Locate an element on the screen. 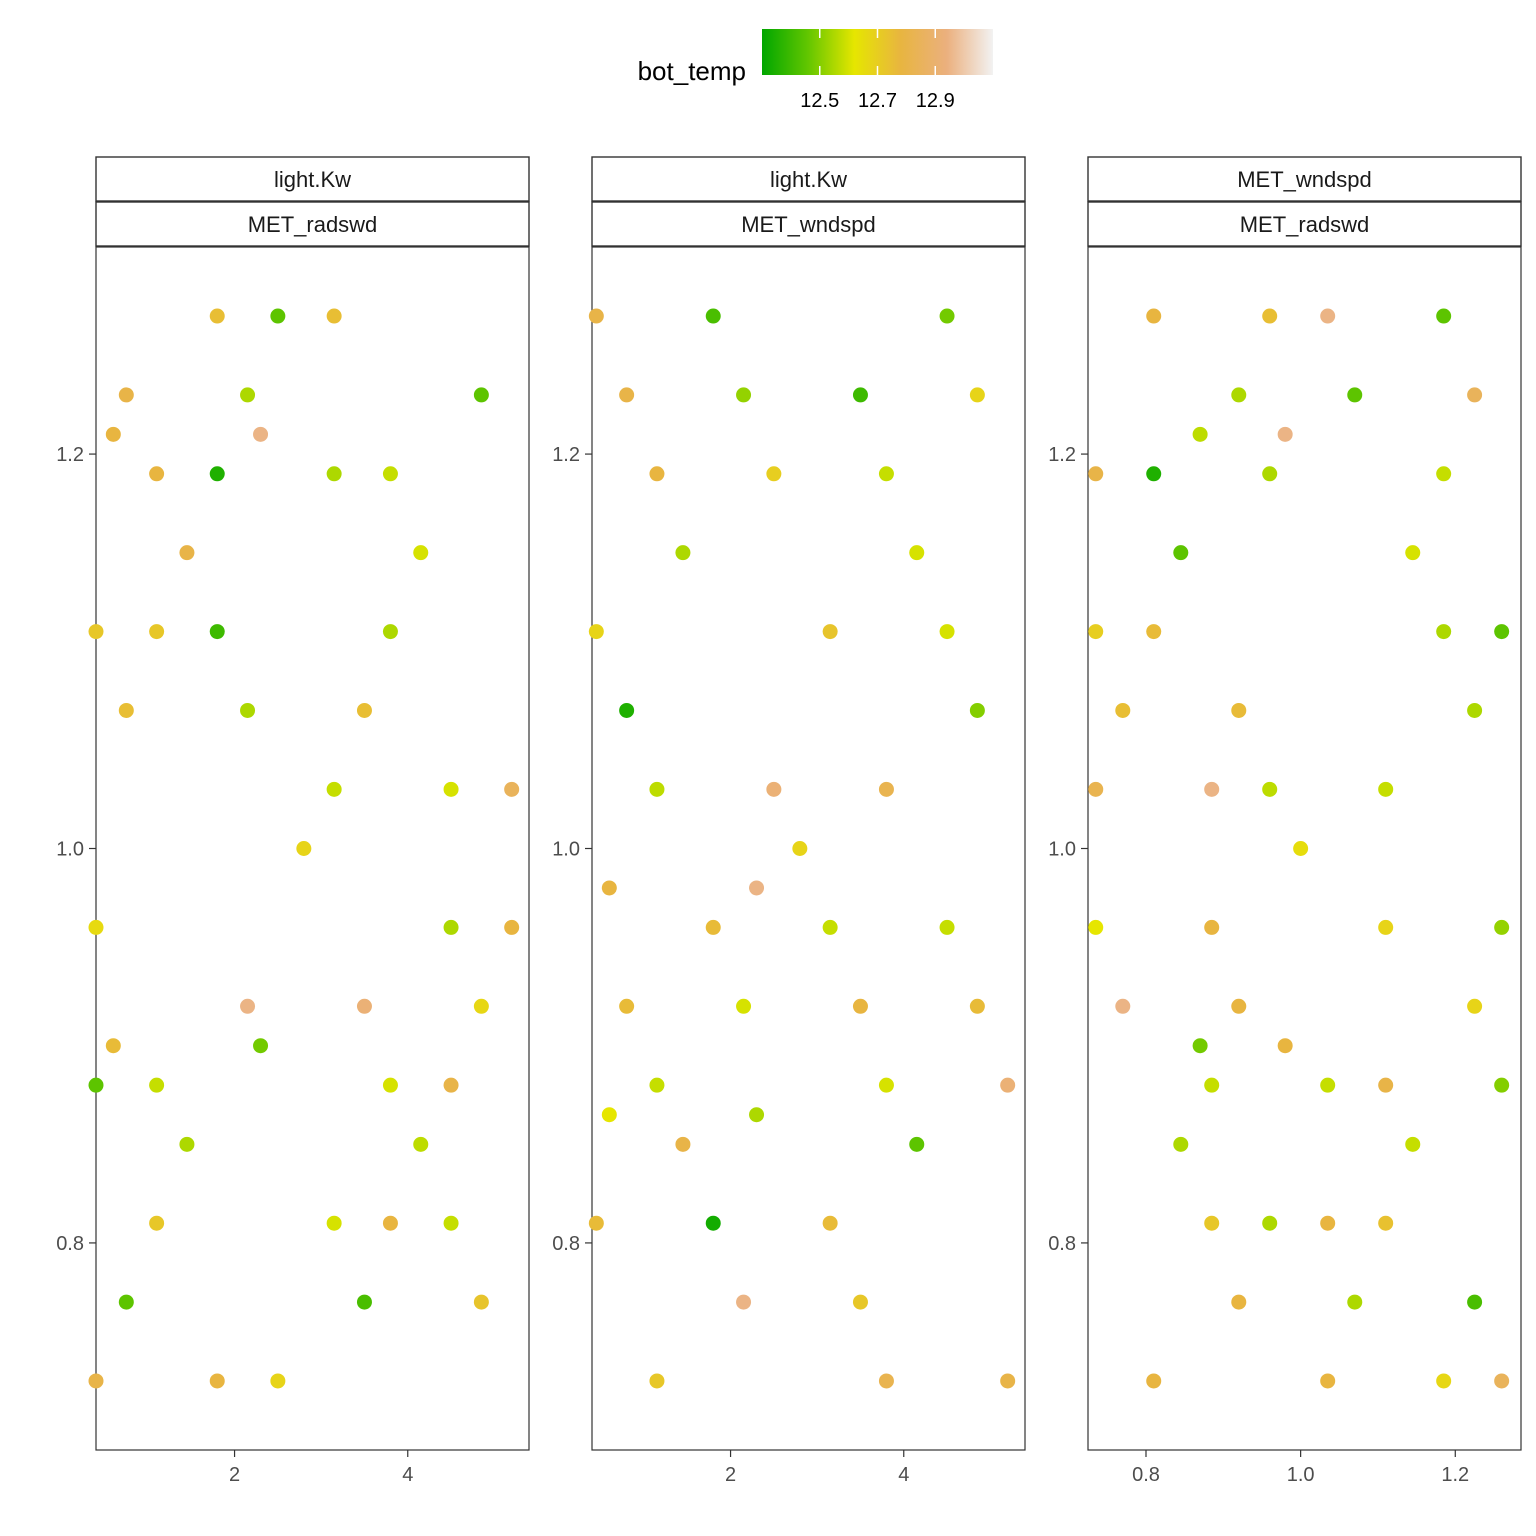 The width and height of the screenshot is (1536, 1536). y-tick-label: 1.2 is located at coordinates (70, 455).